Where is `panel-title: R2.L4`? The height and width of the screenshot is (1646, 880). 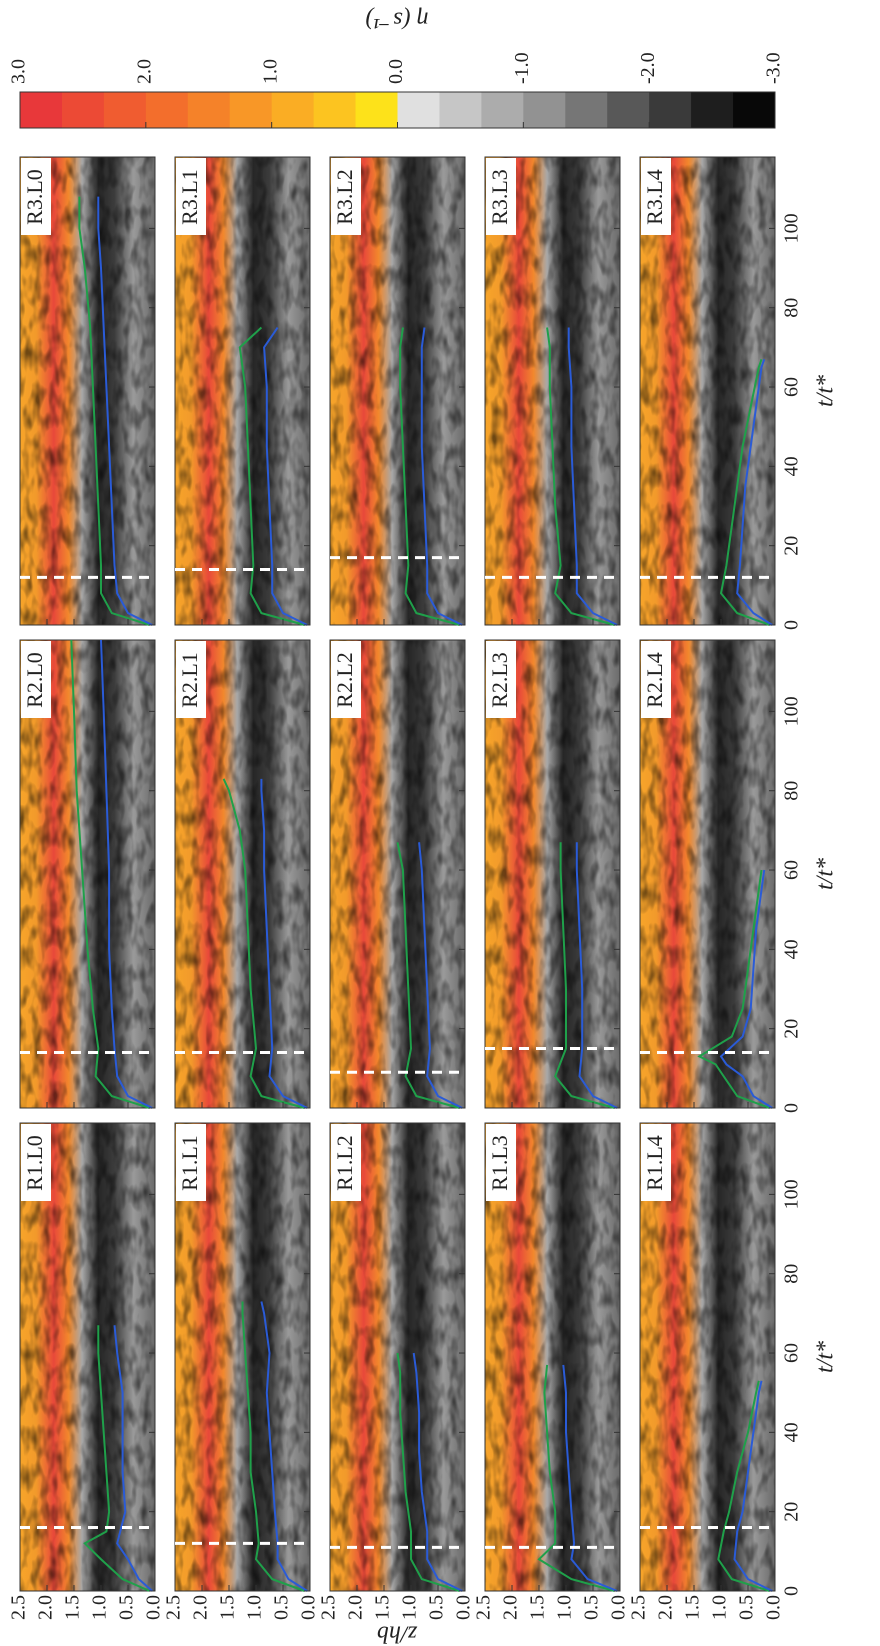 panel-title: R2.L4 is located at coordinates (654, 680).